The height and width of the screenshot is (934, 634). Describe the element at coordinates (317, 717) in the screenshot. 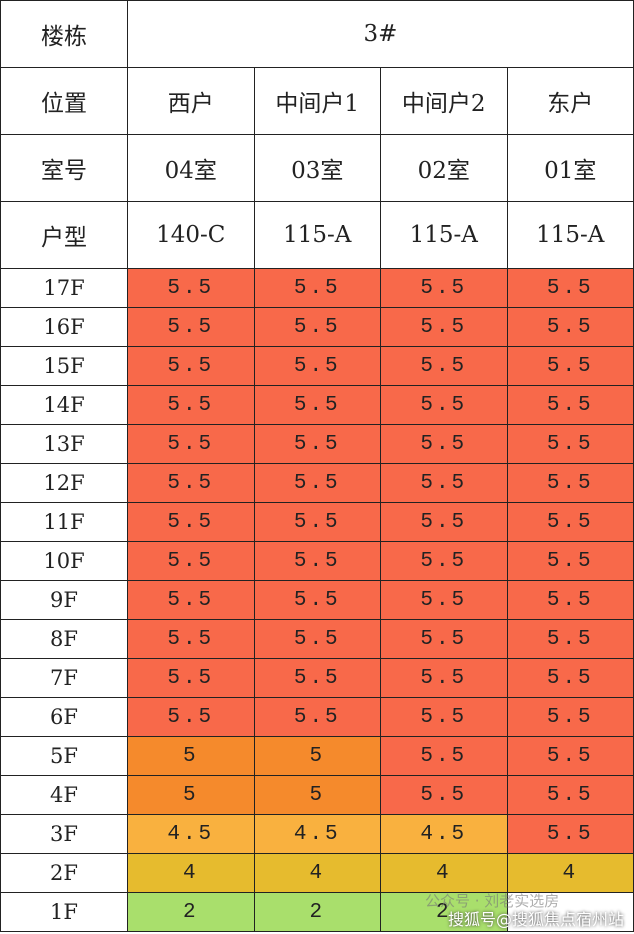

I see `floor-row: 6F 5.5 5.5 5.5 5.5` at that location.